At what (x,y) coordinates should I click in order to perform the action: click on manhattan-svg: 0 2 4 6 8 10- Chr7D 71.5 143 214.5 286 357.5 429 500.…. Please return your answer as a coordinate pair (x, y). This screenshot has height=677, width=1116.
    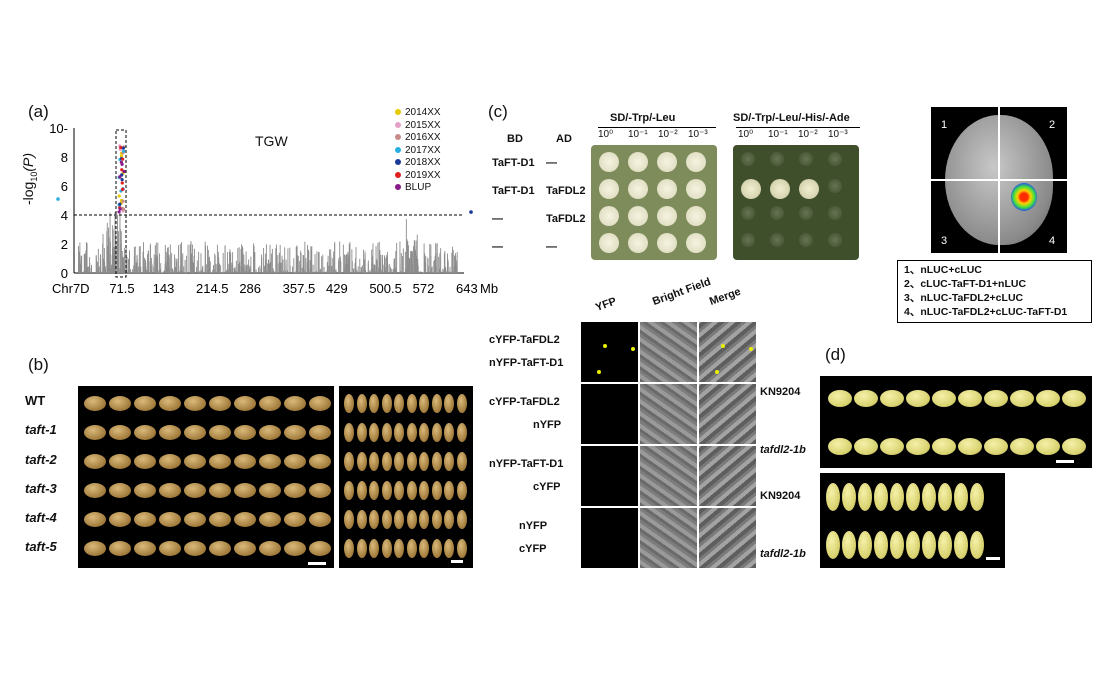
    Looking at the image, I should click on (273, 208).